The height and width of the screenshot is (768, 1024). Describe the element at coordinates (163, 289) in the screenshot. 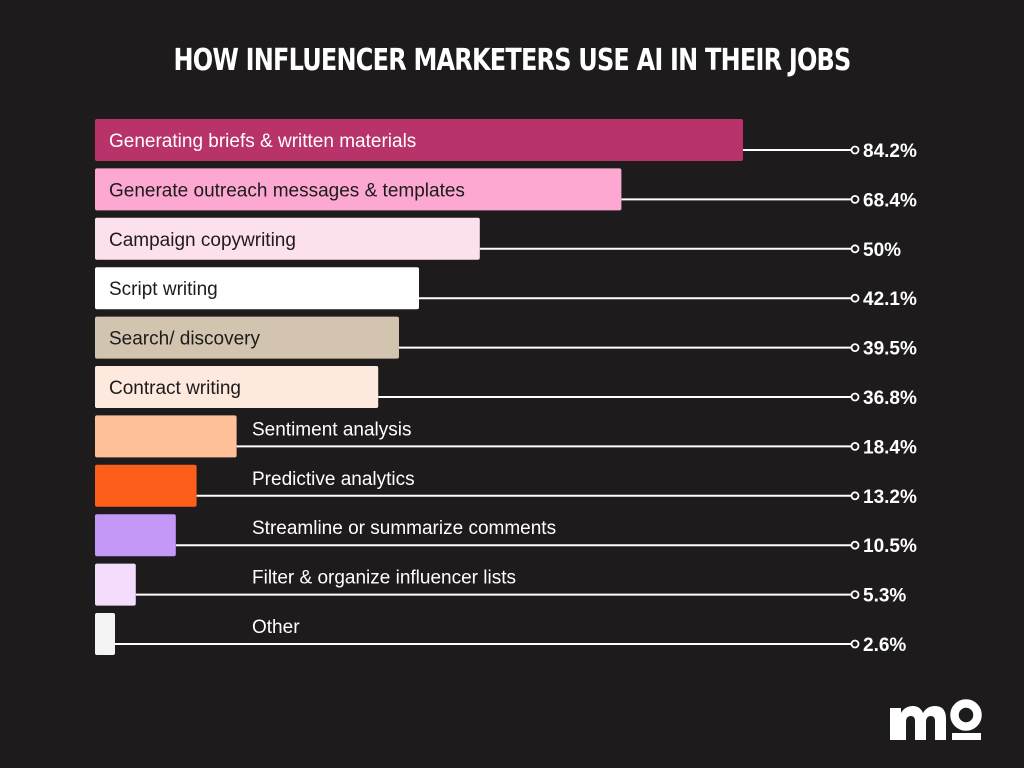

I see `bar-label: Script writing` at that location.